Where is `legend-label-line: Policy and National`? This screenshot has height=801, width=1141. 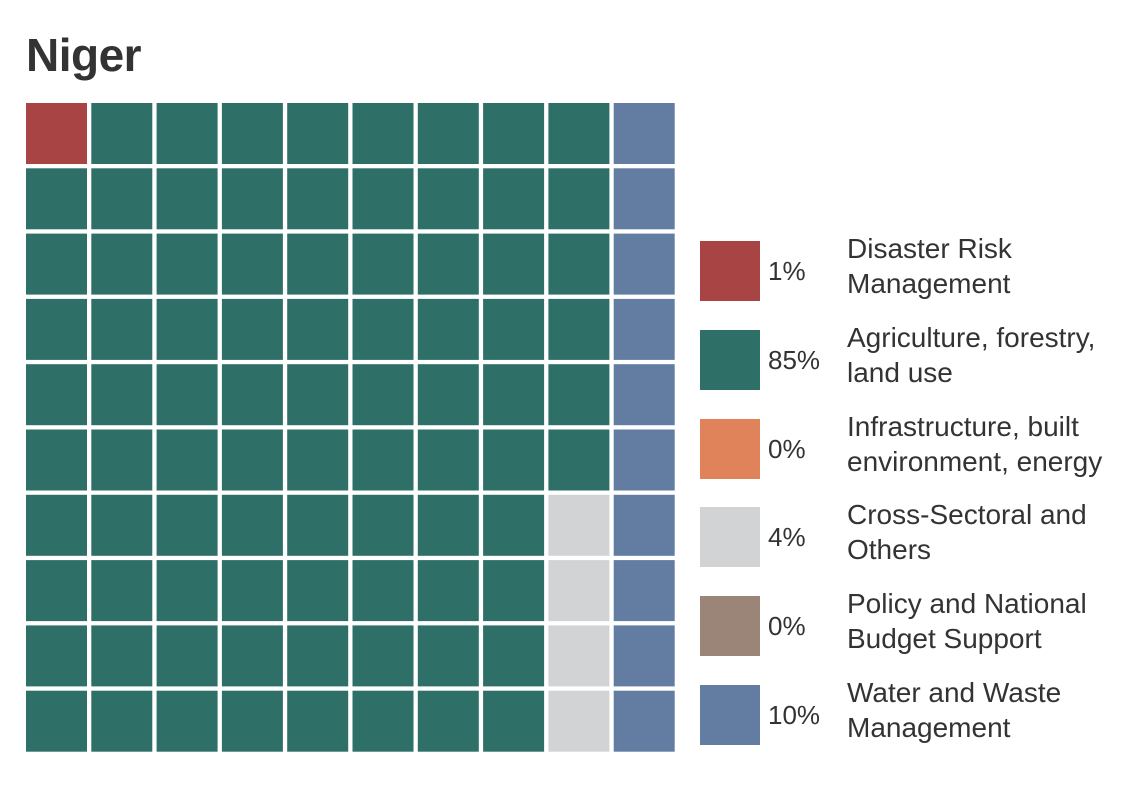
legend-label-line: Policy and National is located at coordinates (967, 604).